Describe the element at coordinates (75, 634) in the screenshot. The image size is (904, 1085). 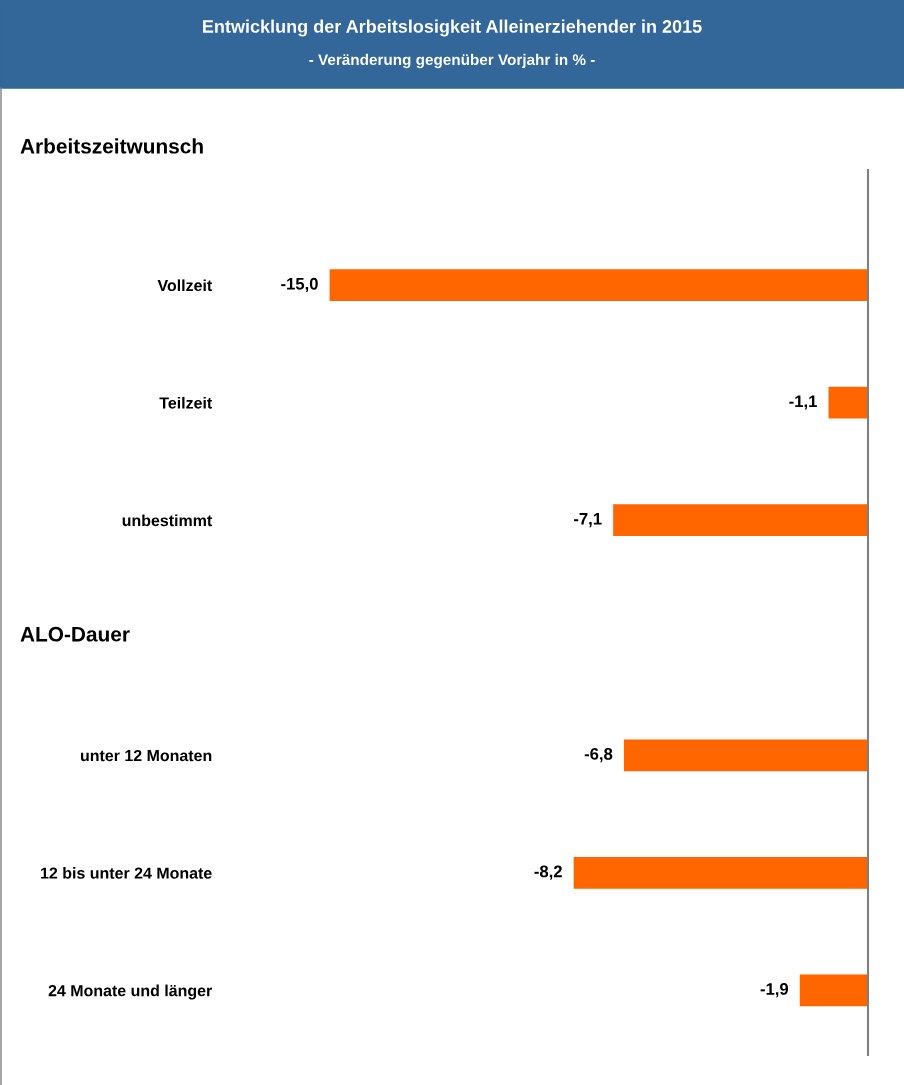
I see `text: ALO-Dauer` at that location.